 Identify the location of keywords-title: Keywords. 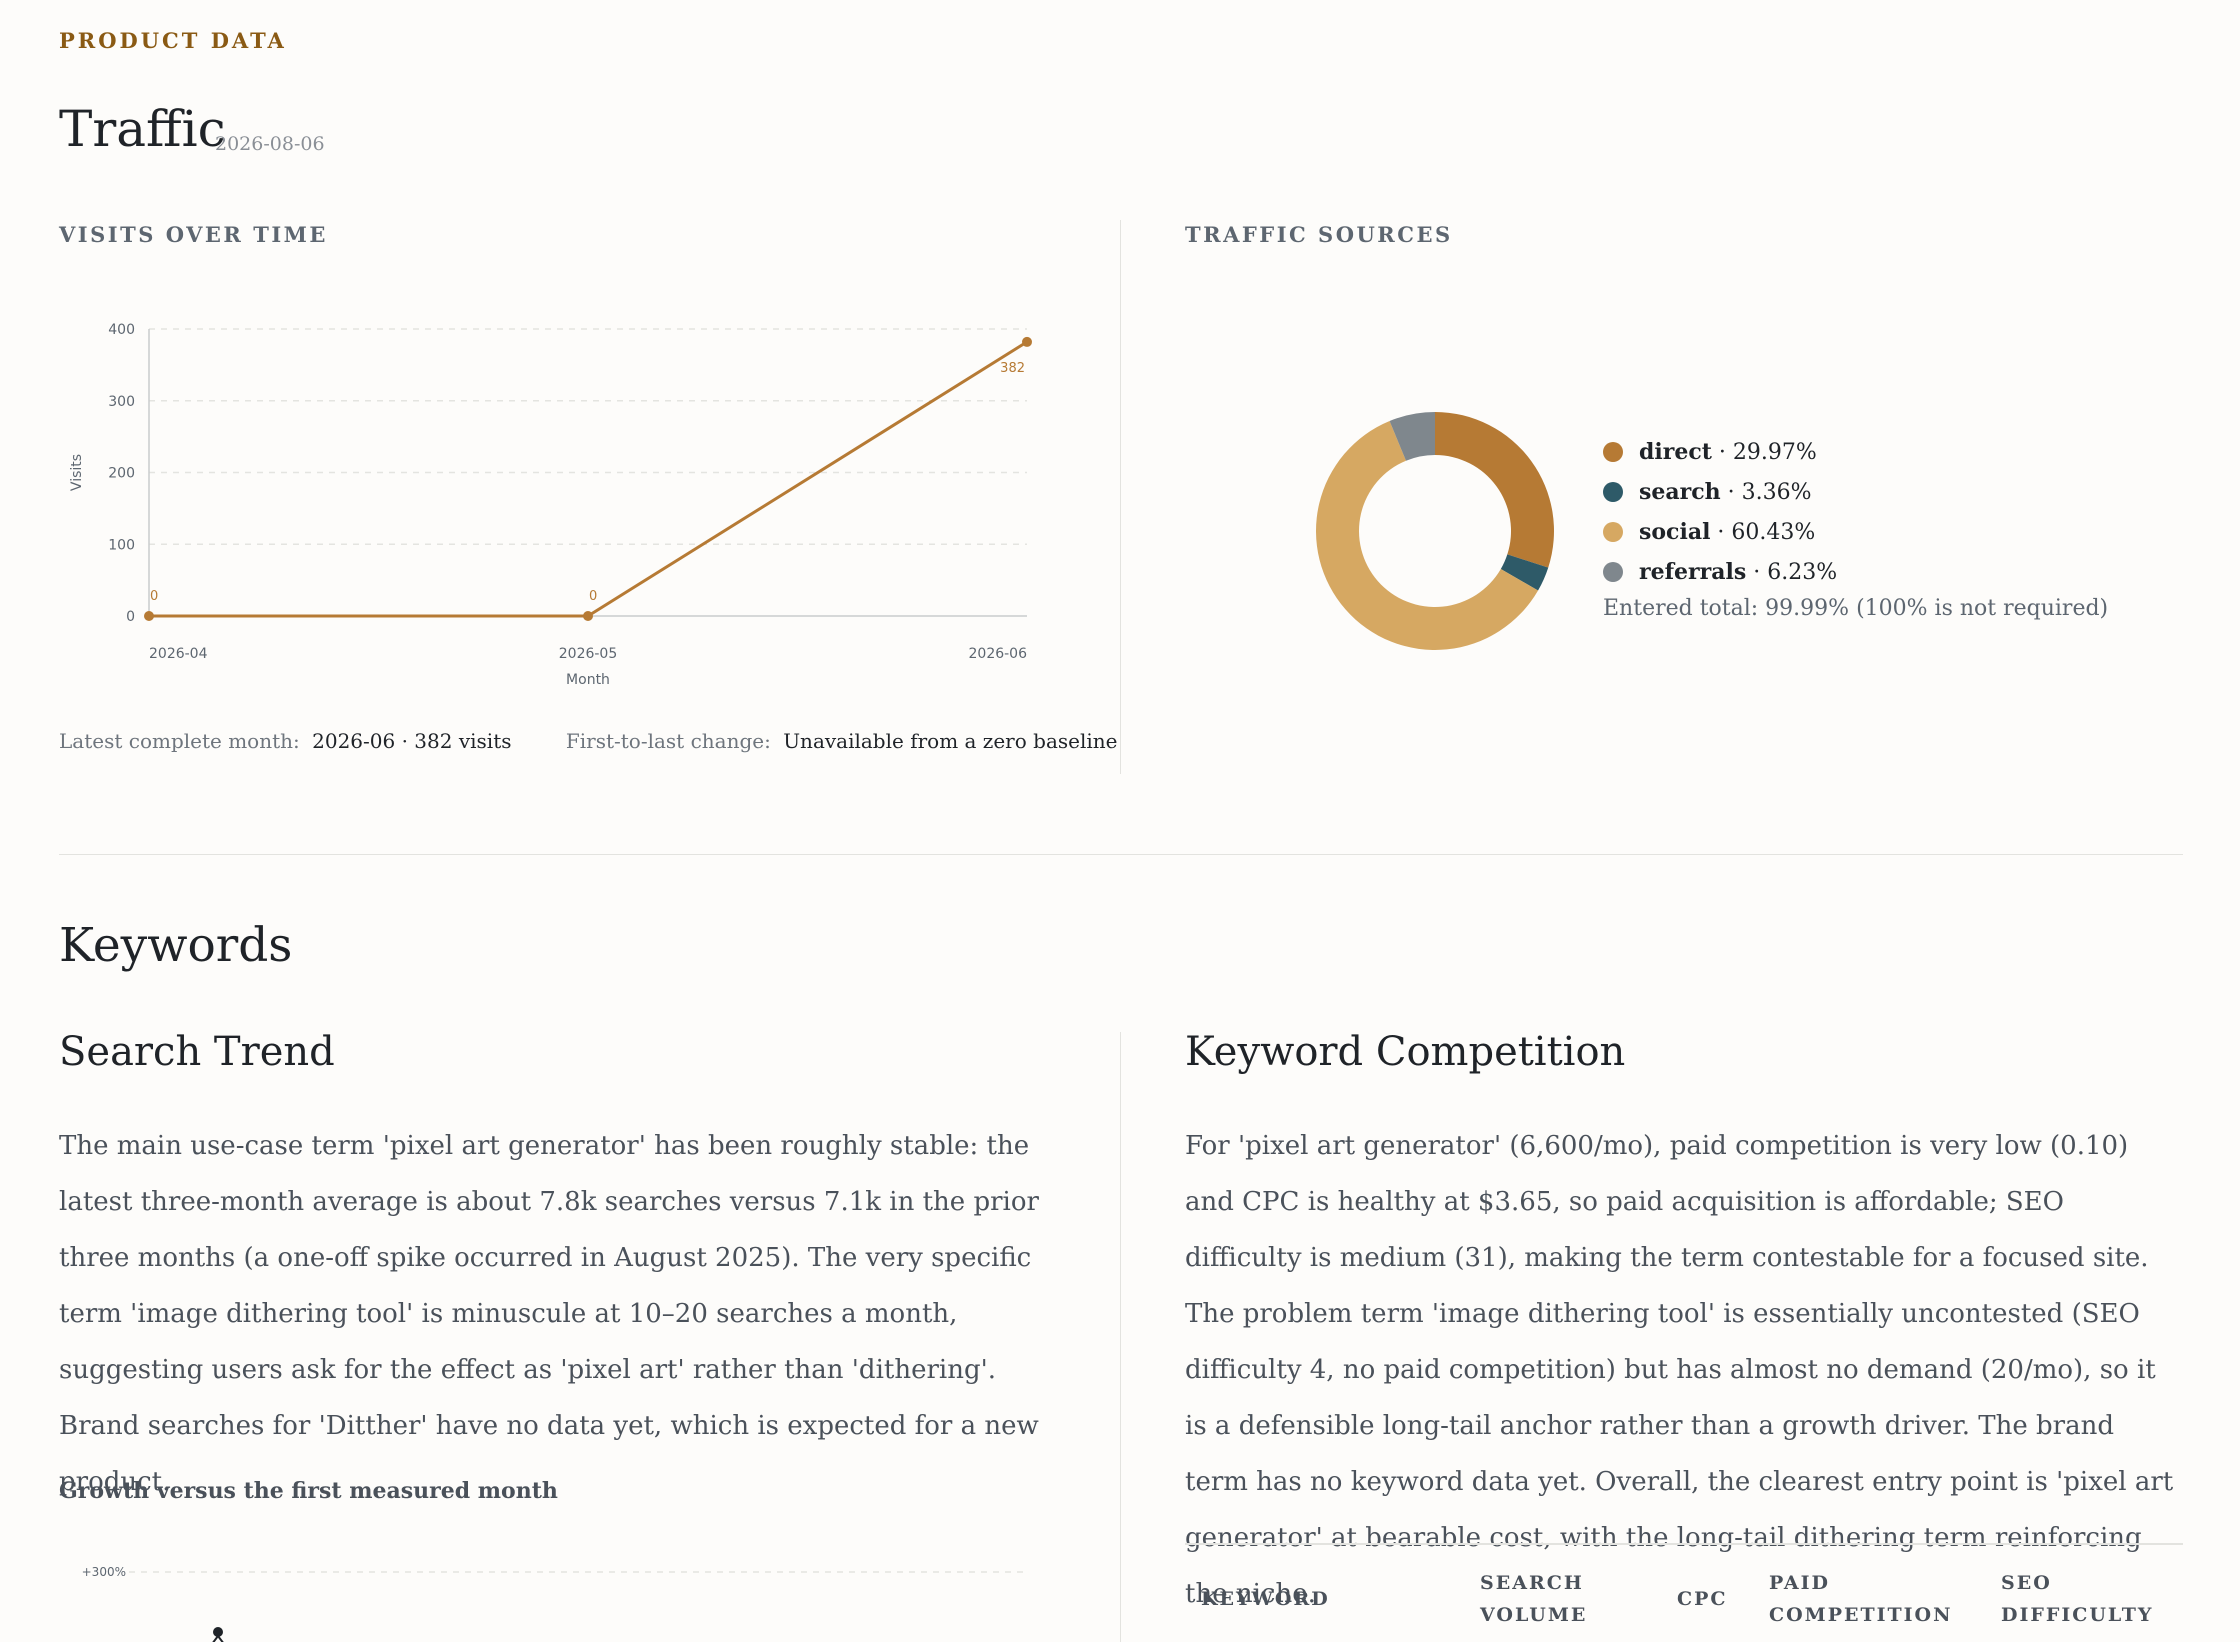
(176, 945).